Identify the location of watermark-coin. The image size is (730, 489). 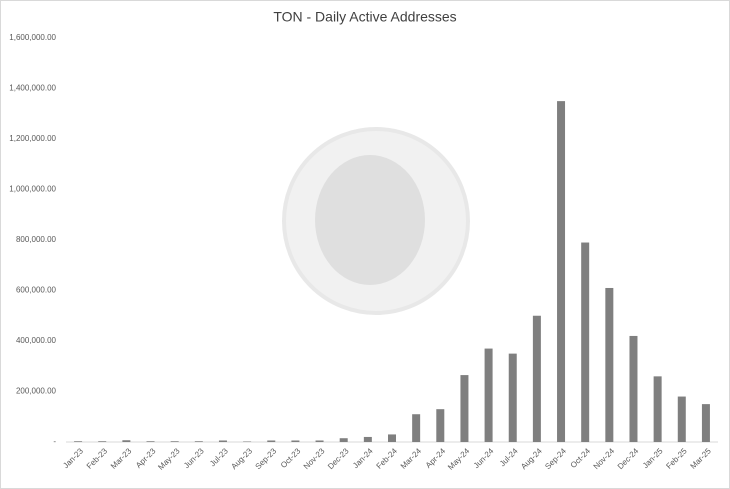
(376, 221).